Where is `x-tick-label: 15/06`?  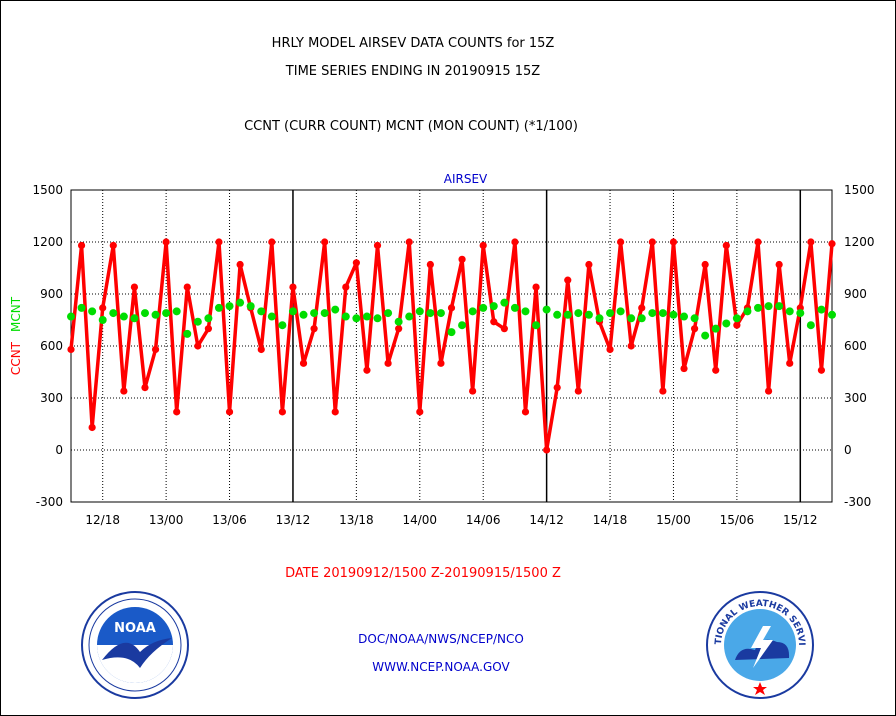
x-tick-label: 15/06 is located at coordinates (737, 520).